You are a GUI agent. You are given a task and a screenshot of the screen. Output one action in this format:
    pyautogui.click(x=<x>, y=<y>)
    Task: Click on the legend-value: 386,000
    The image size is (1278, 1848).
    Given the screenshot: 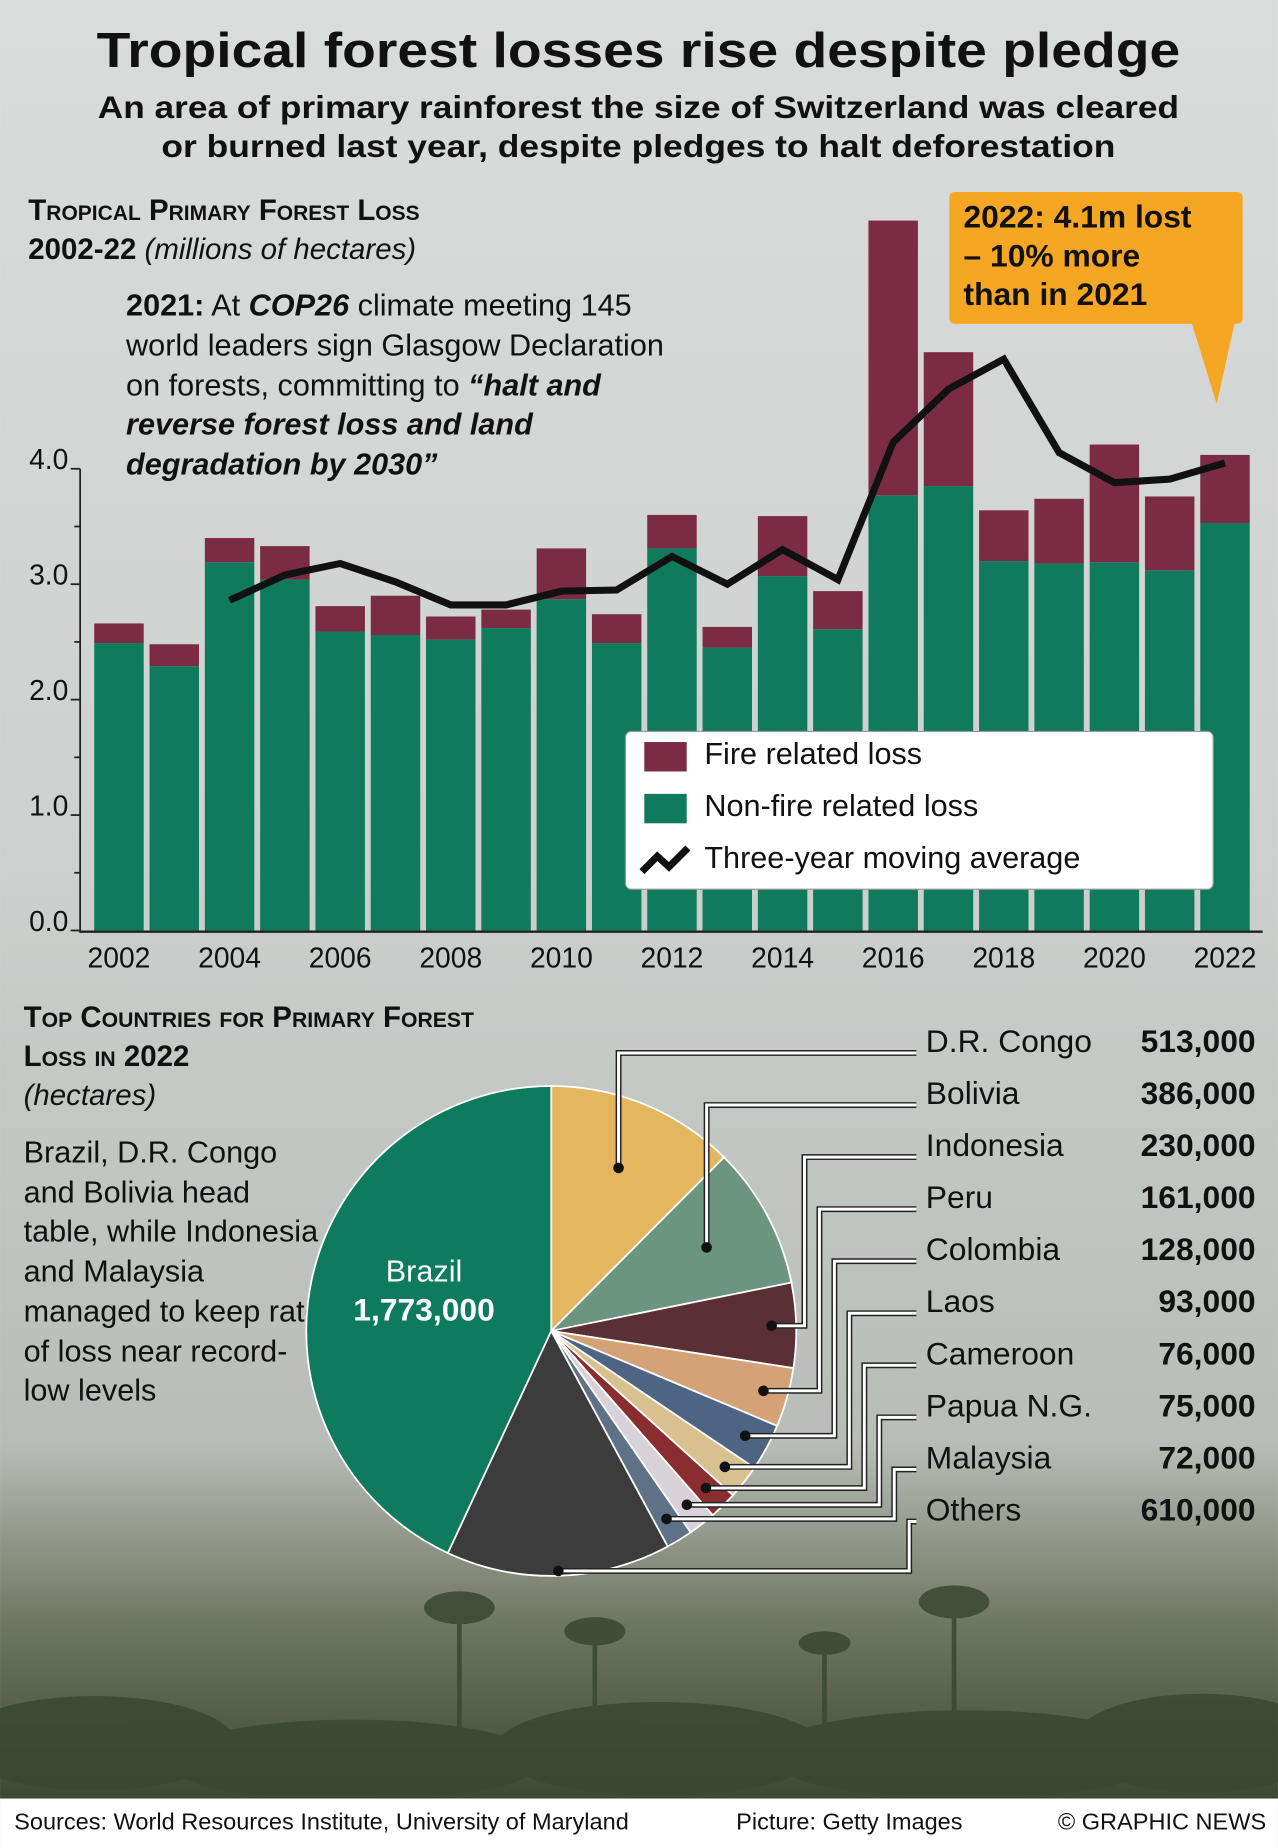 What is the action you would take?
    pyautogui.click(x=1198, y=1093)
    